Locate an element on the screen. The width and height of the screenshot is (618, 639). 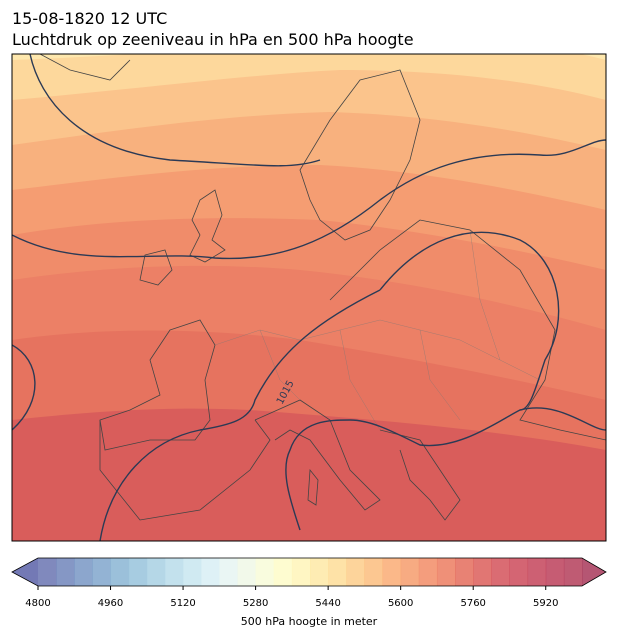
colorbar: 4800 4960 5120 5280 5440 5600 5760 5920 is located at coordinates (309, 583).